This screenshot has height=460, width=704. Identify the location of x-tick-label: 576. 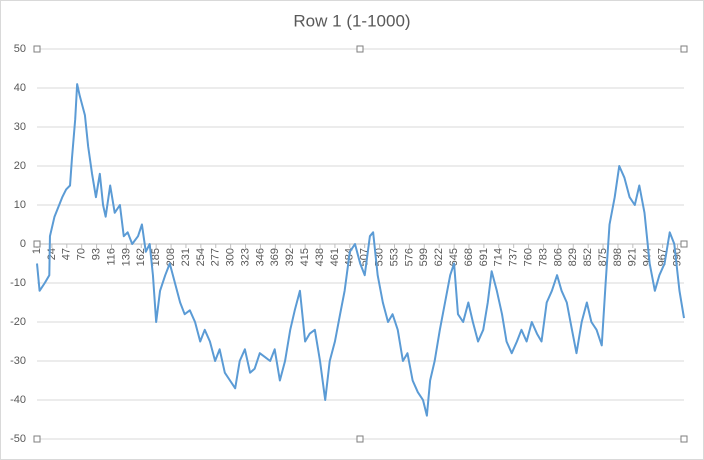
(409, 257).